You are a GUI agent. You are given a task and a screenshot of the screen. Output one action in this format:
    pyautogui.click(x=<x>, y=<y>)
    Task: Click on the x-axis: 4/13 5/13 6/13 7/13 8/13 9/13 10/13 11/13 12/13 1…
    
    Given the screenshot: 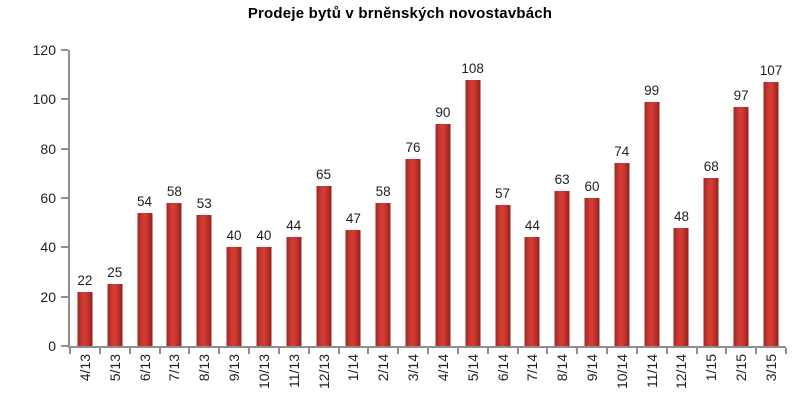 What is the action you would take?
    pyautogui.click(x=428, y=385)
    